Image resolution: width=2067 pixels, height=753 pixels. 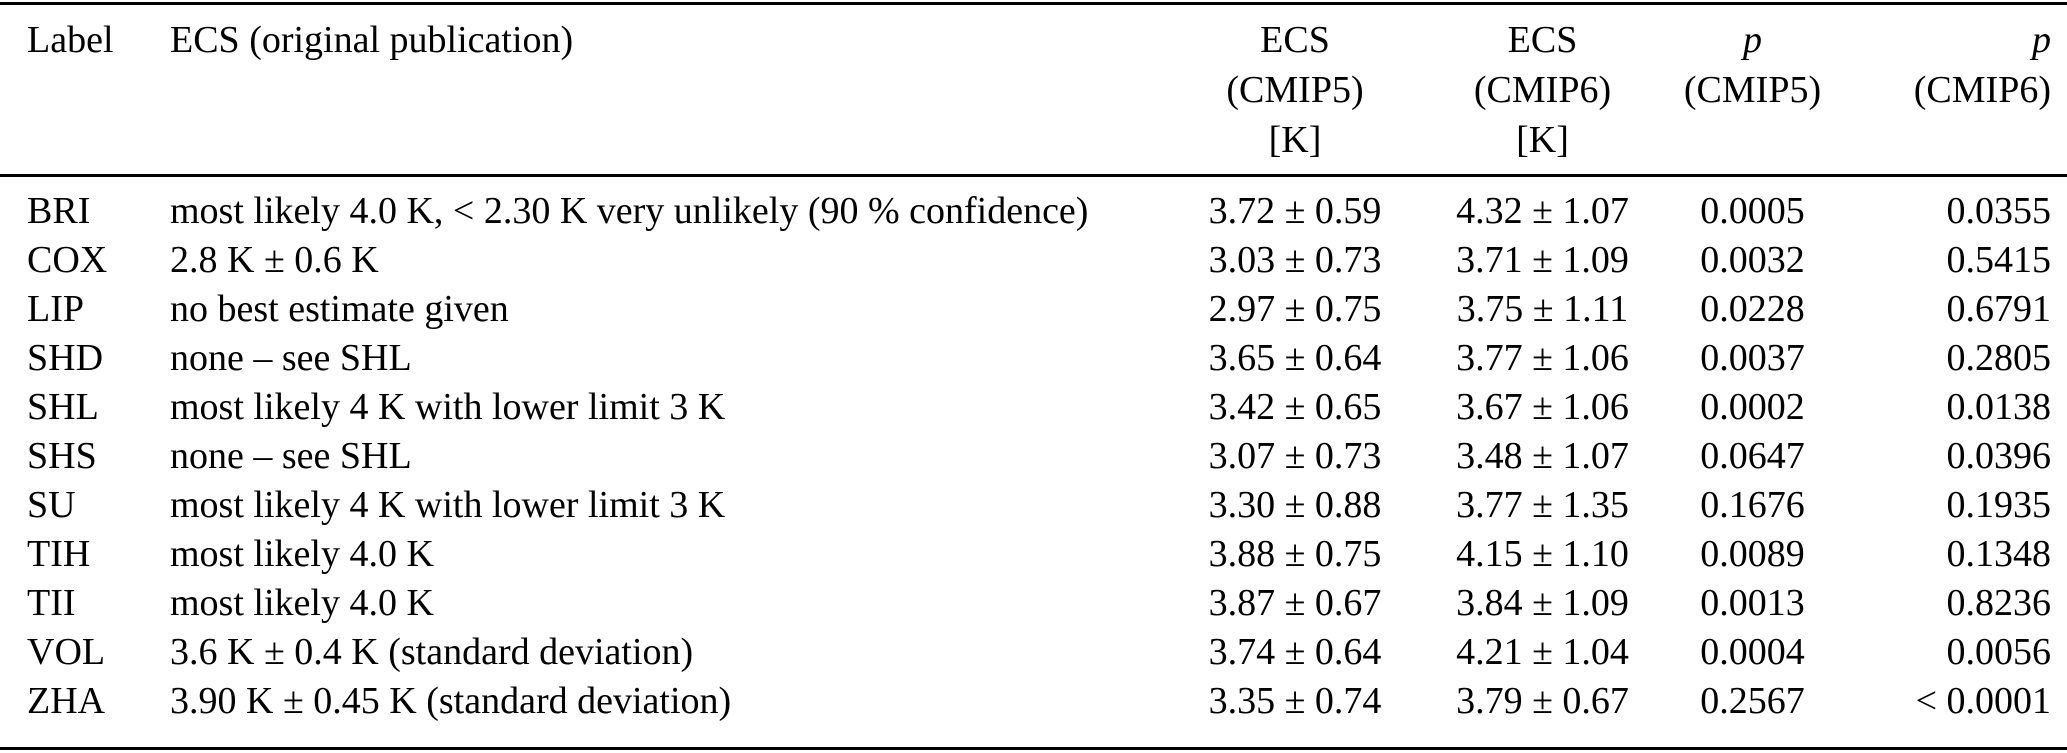 I want to click on p-cmip6-value: 0.2805, so click(x=1999, y=358).